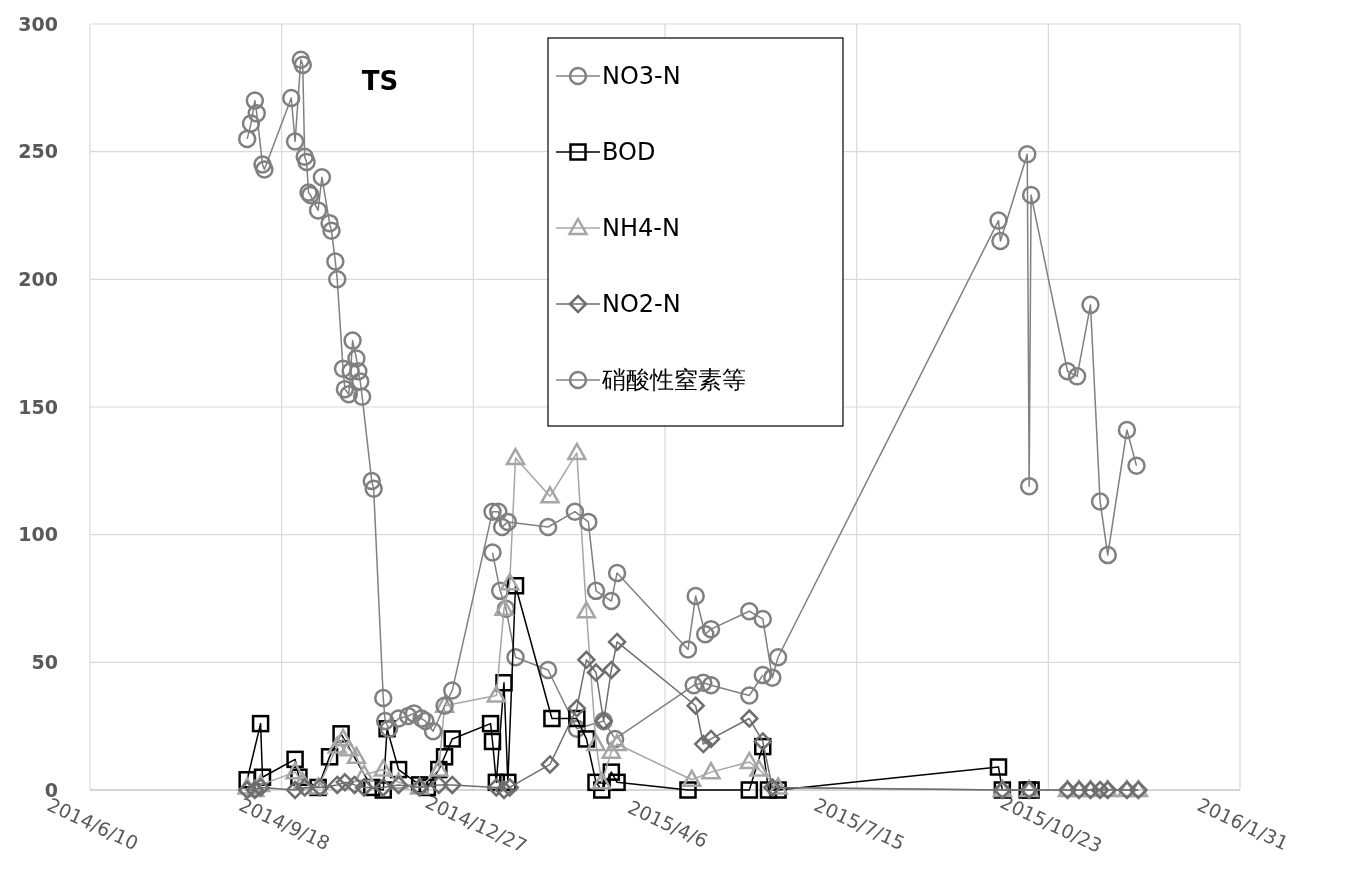 The image size is (1364, 883). I want to click on legend-label: NO3-N, so click(641, 76).